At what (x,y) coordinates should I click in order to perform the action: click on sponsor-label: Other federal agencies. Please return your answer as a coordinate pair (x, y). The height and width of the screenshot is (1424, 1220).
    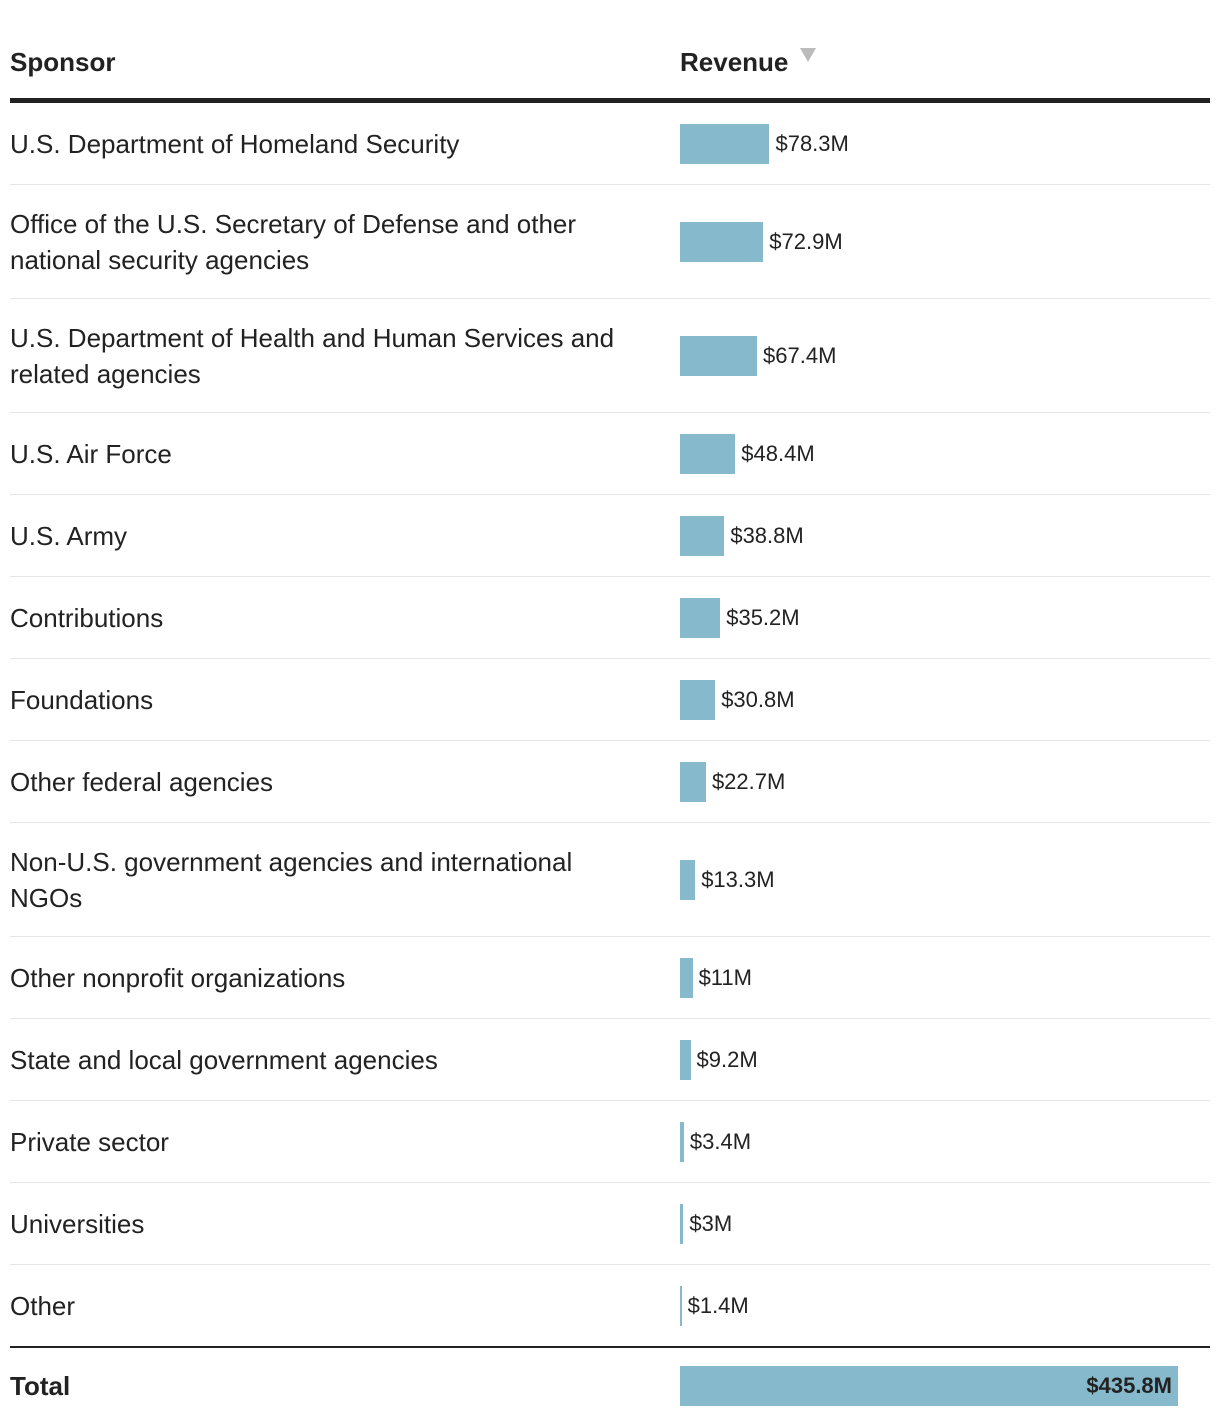
    Looking at the image, I should click on (142, 782).